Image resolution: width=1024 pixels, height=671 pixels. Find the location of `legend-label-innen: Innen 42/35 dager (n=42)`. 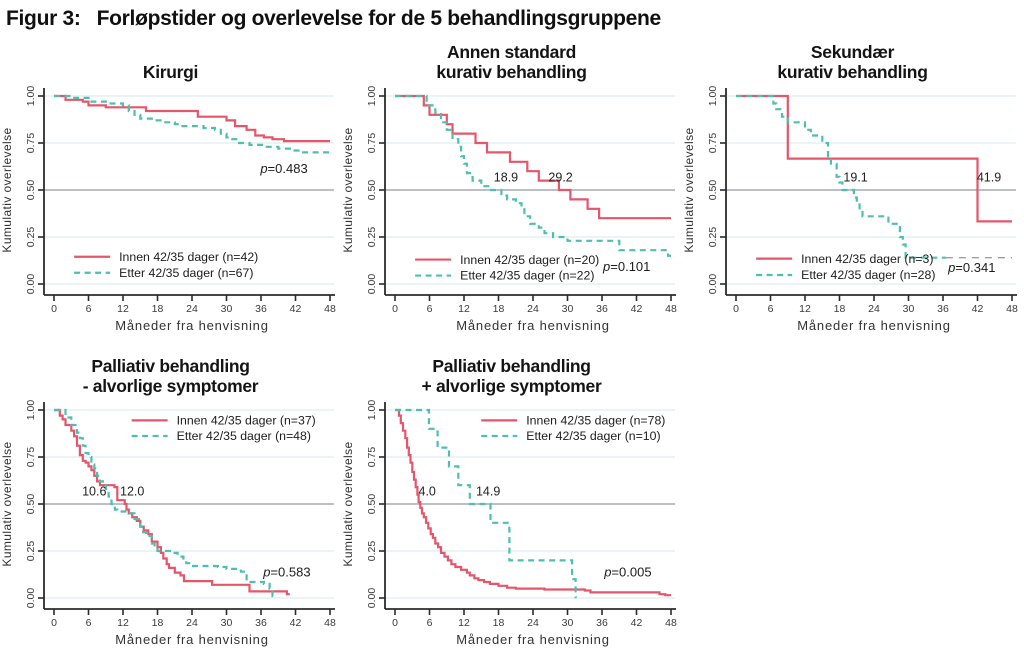

legend-label-innen: Innen 42/35 dager (n=42) is located at coordinates (188, 257).